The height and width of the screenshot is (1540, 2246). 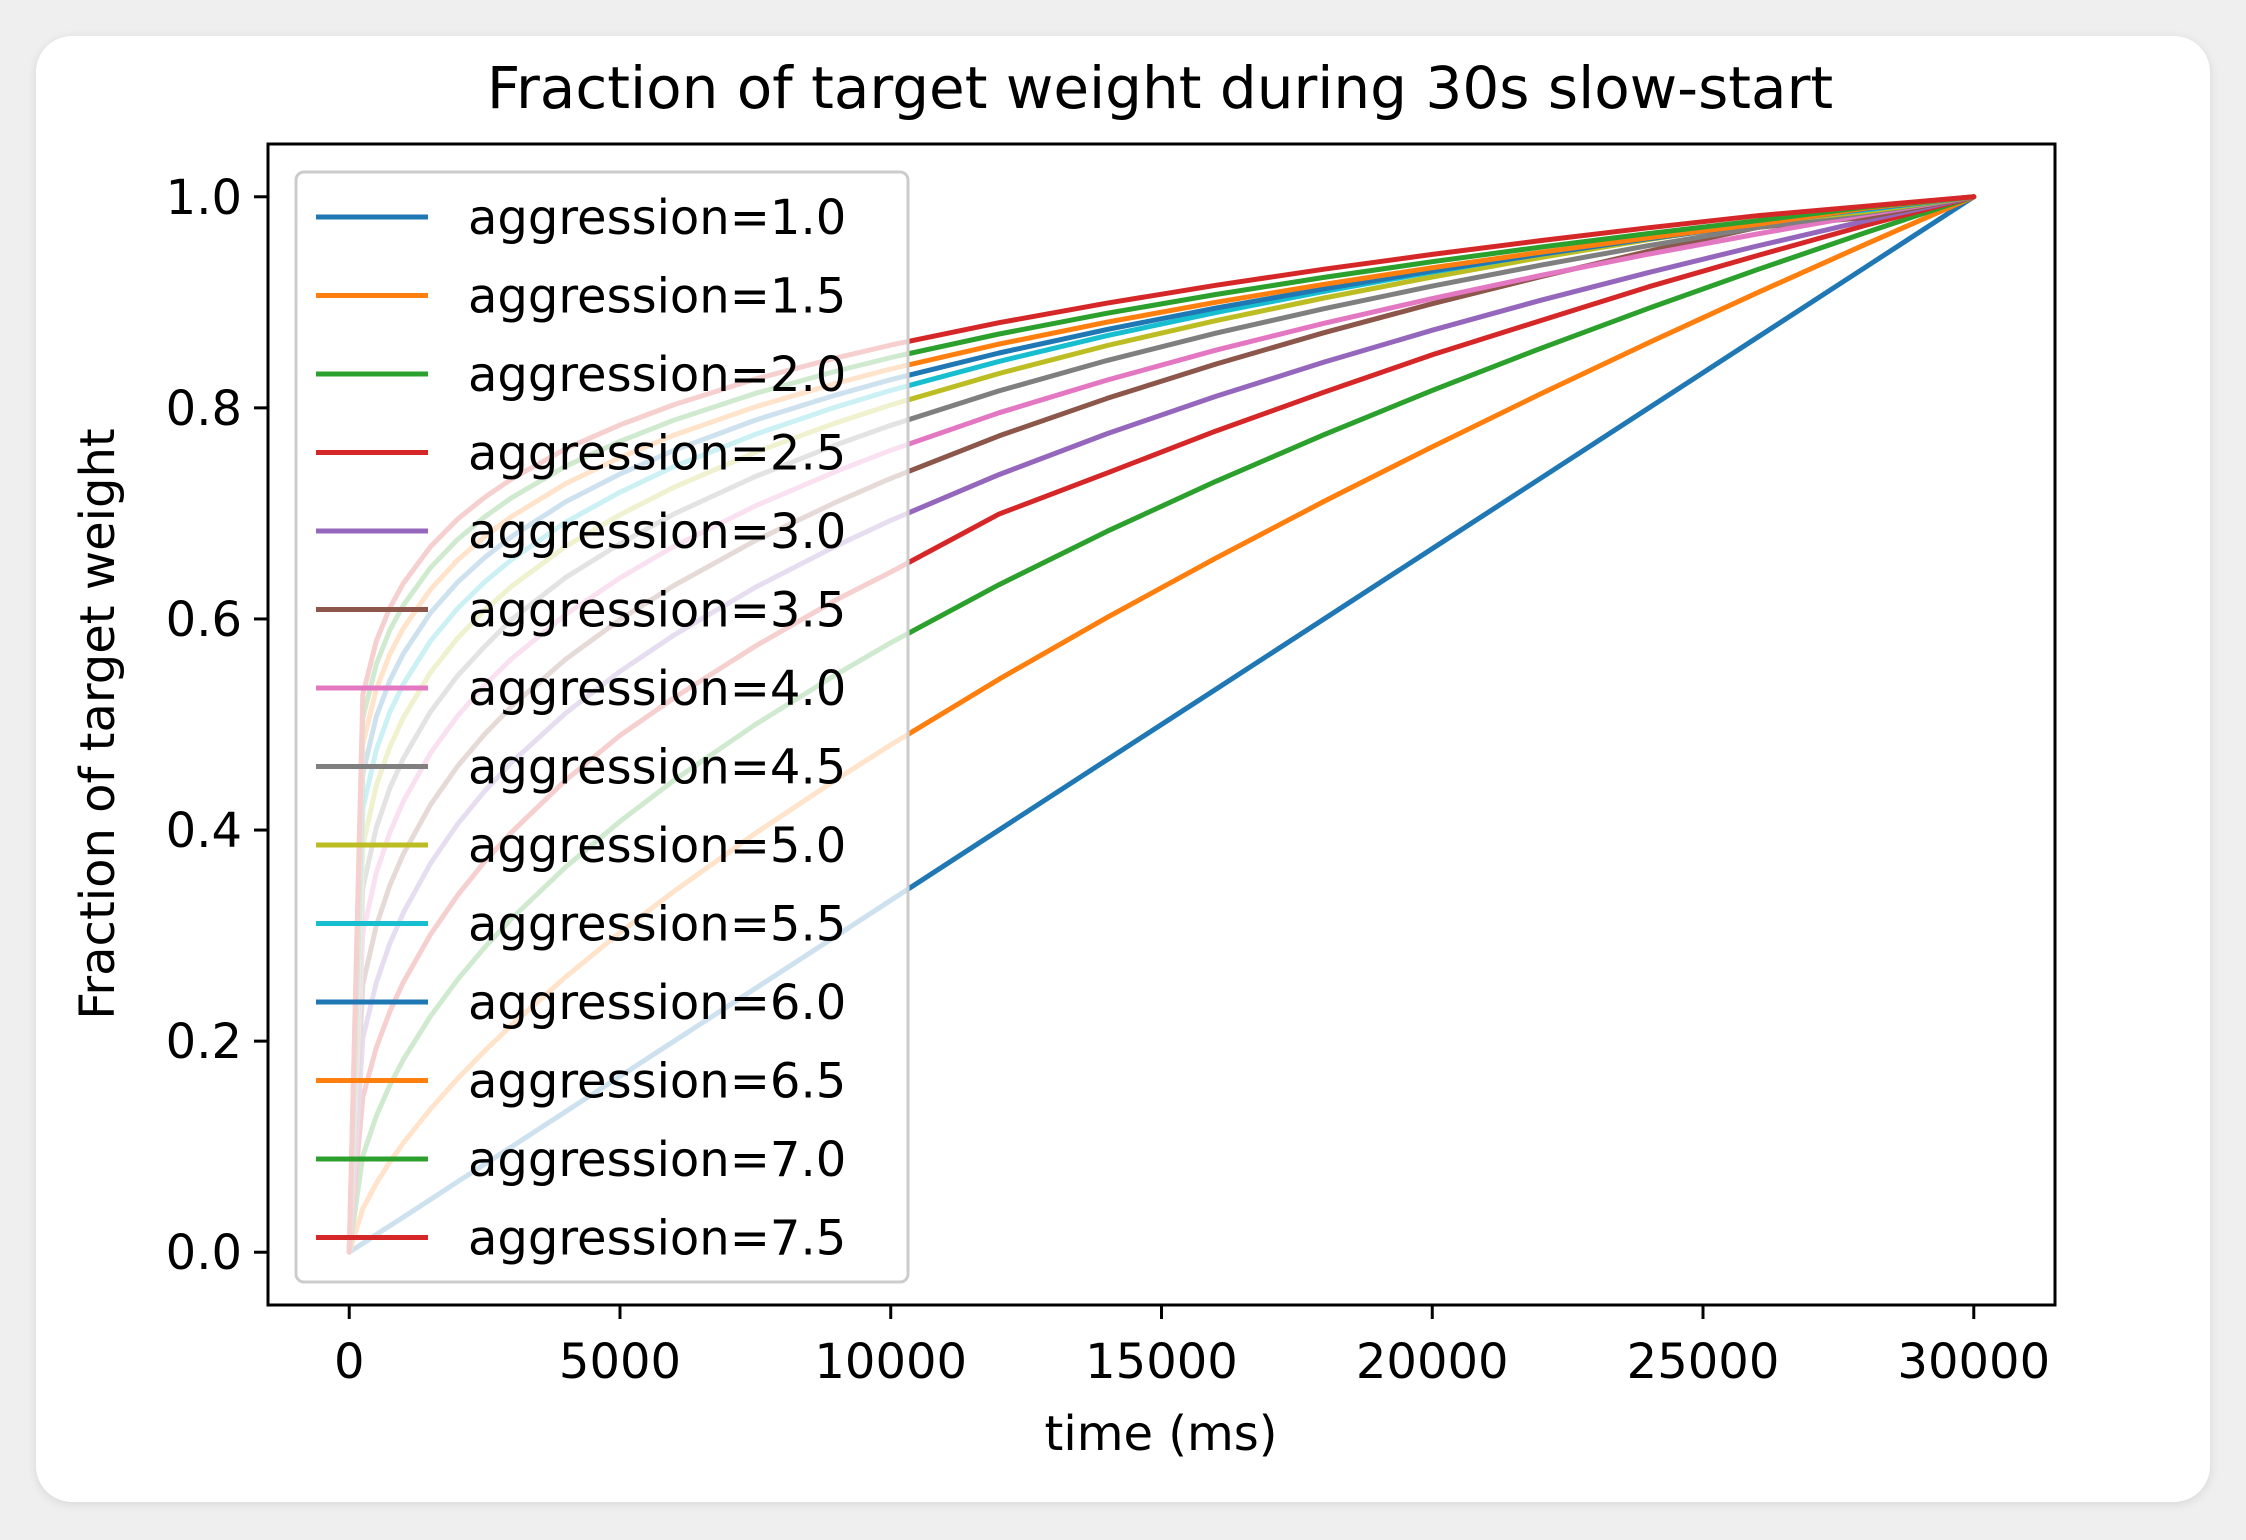 I want to click on x-axis-label: time (ms), so click(x=1161, y=1434).